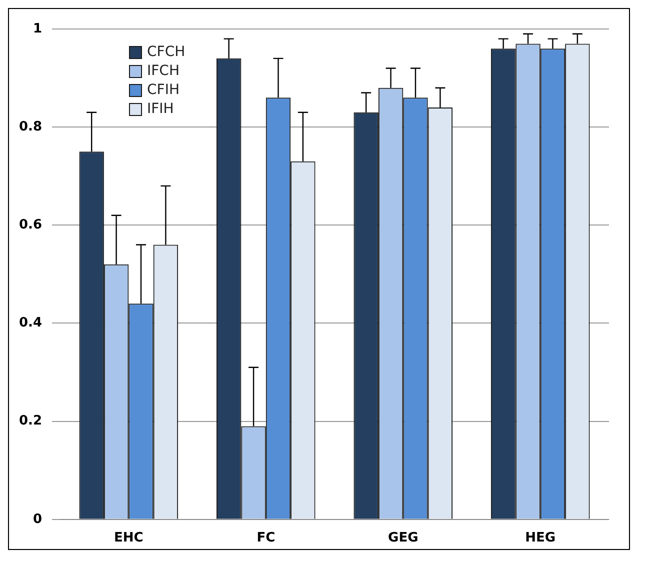 The image size is (657, 567). Describe the element at coordinates (540, 538) in the screenshot. I see `x-tick-label: HEG` at that location.